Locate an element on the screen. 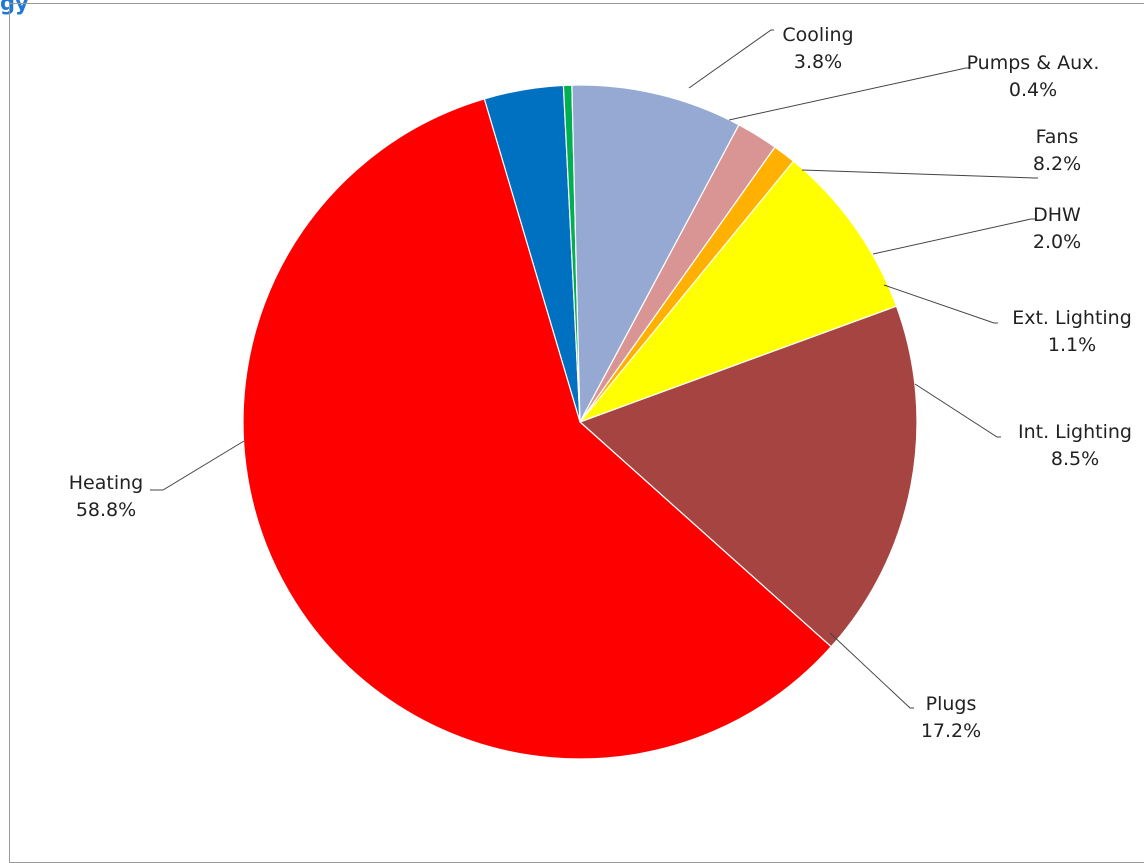 The height and width of the screenshot is (863, 1144). pie-slice-fans is located at coordinates (655, 254).